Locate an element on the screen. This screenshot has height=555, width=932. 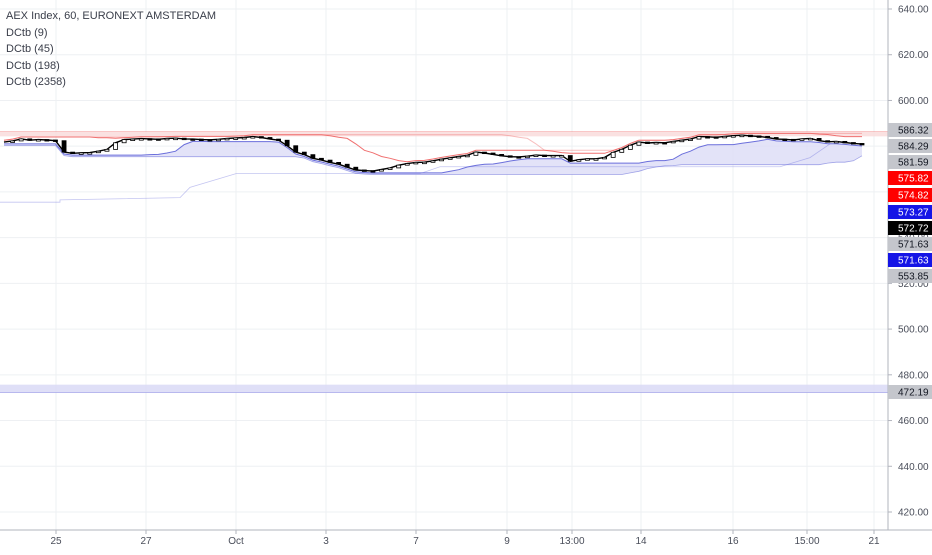
time-tick-label: 16 is located at coordinates (733, 541).